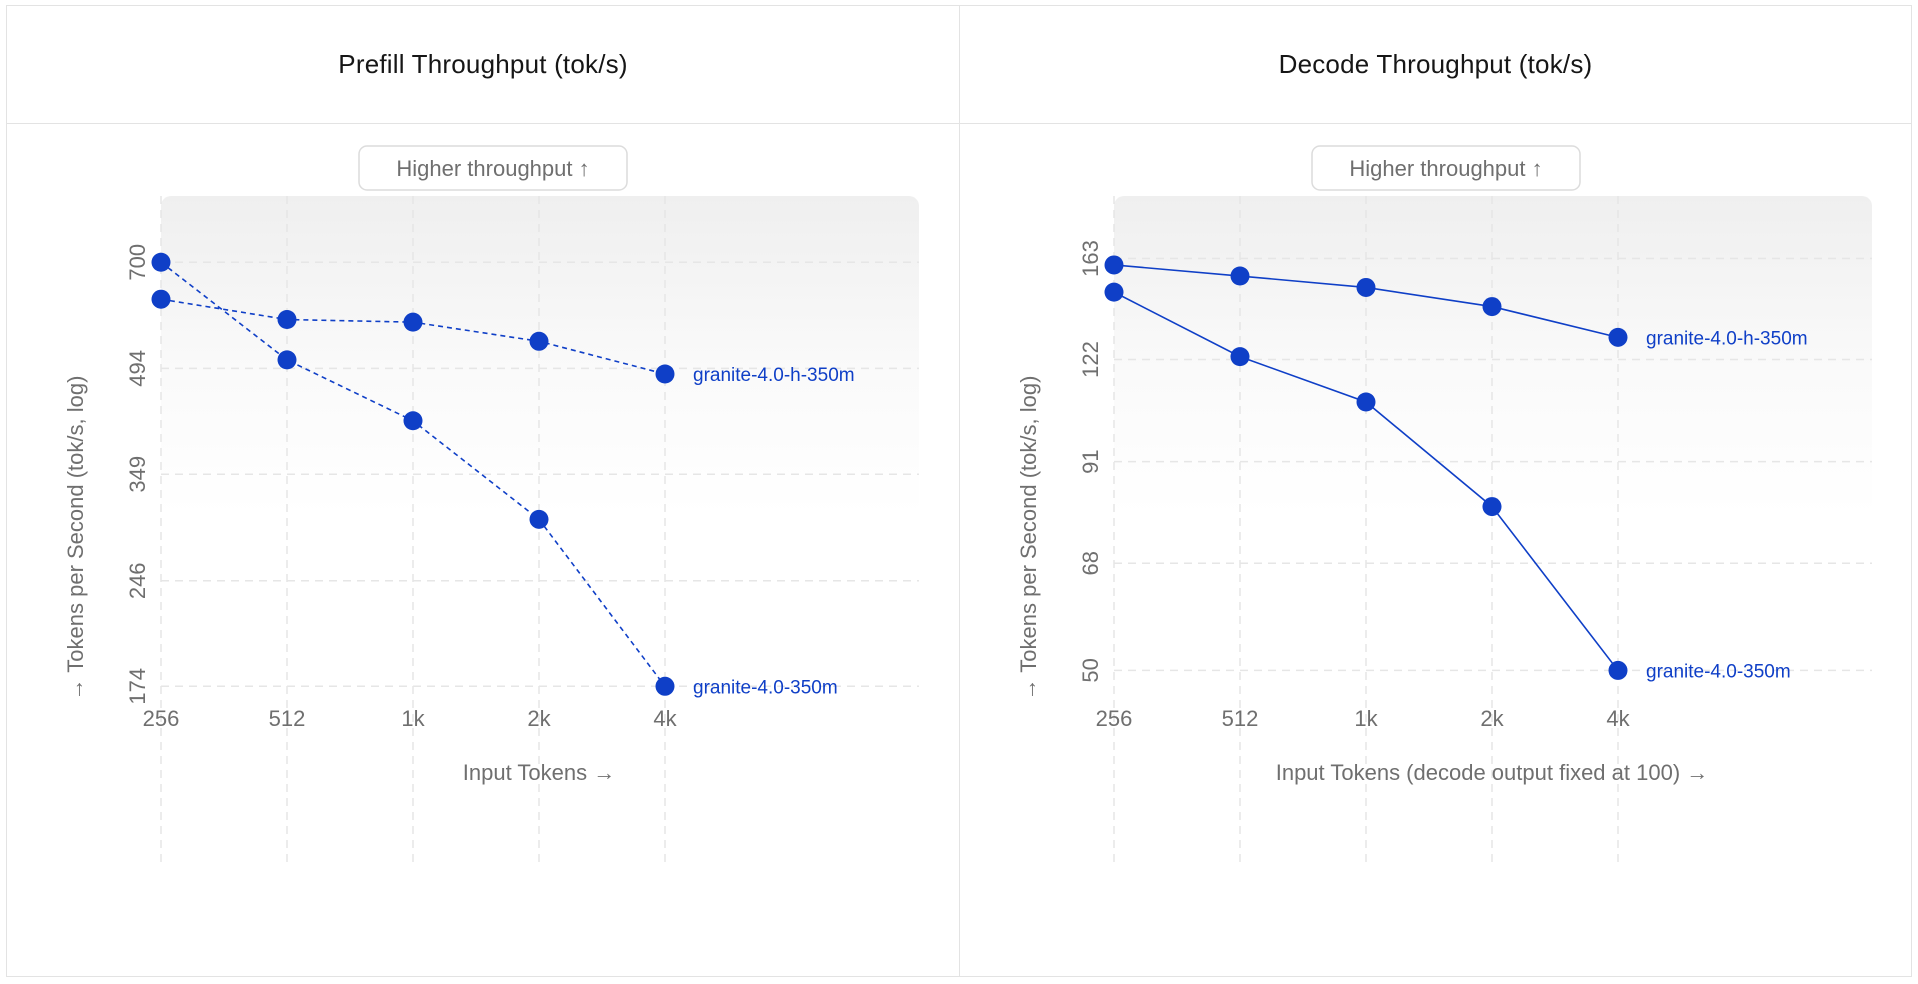 Image resolution: width=1918 pixels, height=984 pixels. What do you see at coordinates (1090, 670) in the screenshot?
I see `decode-ytick-label: 50` at bounding box center [1090, 670].